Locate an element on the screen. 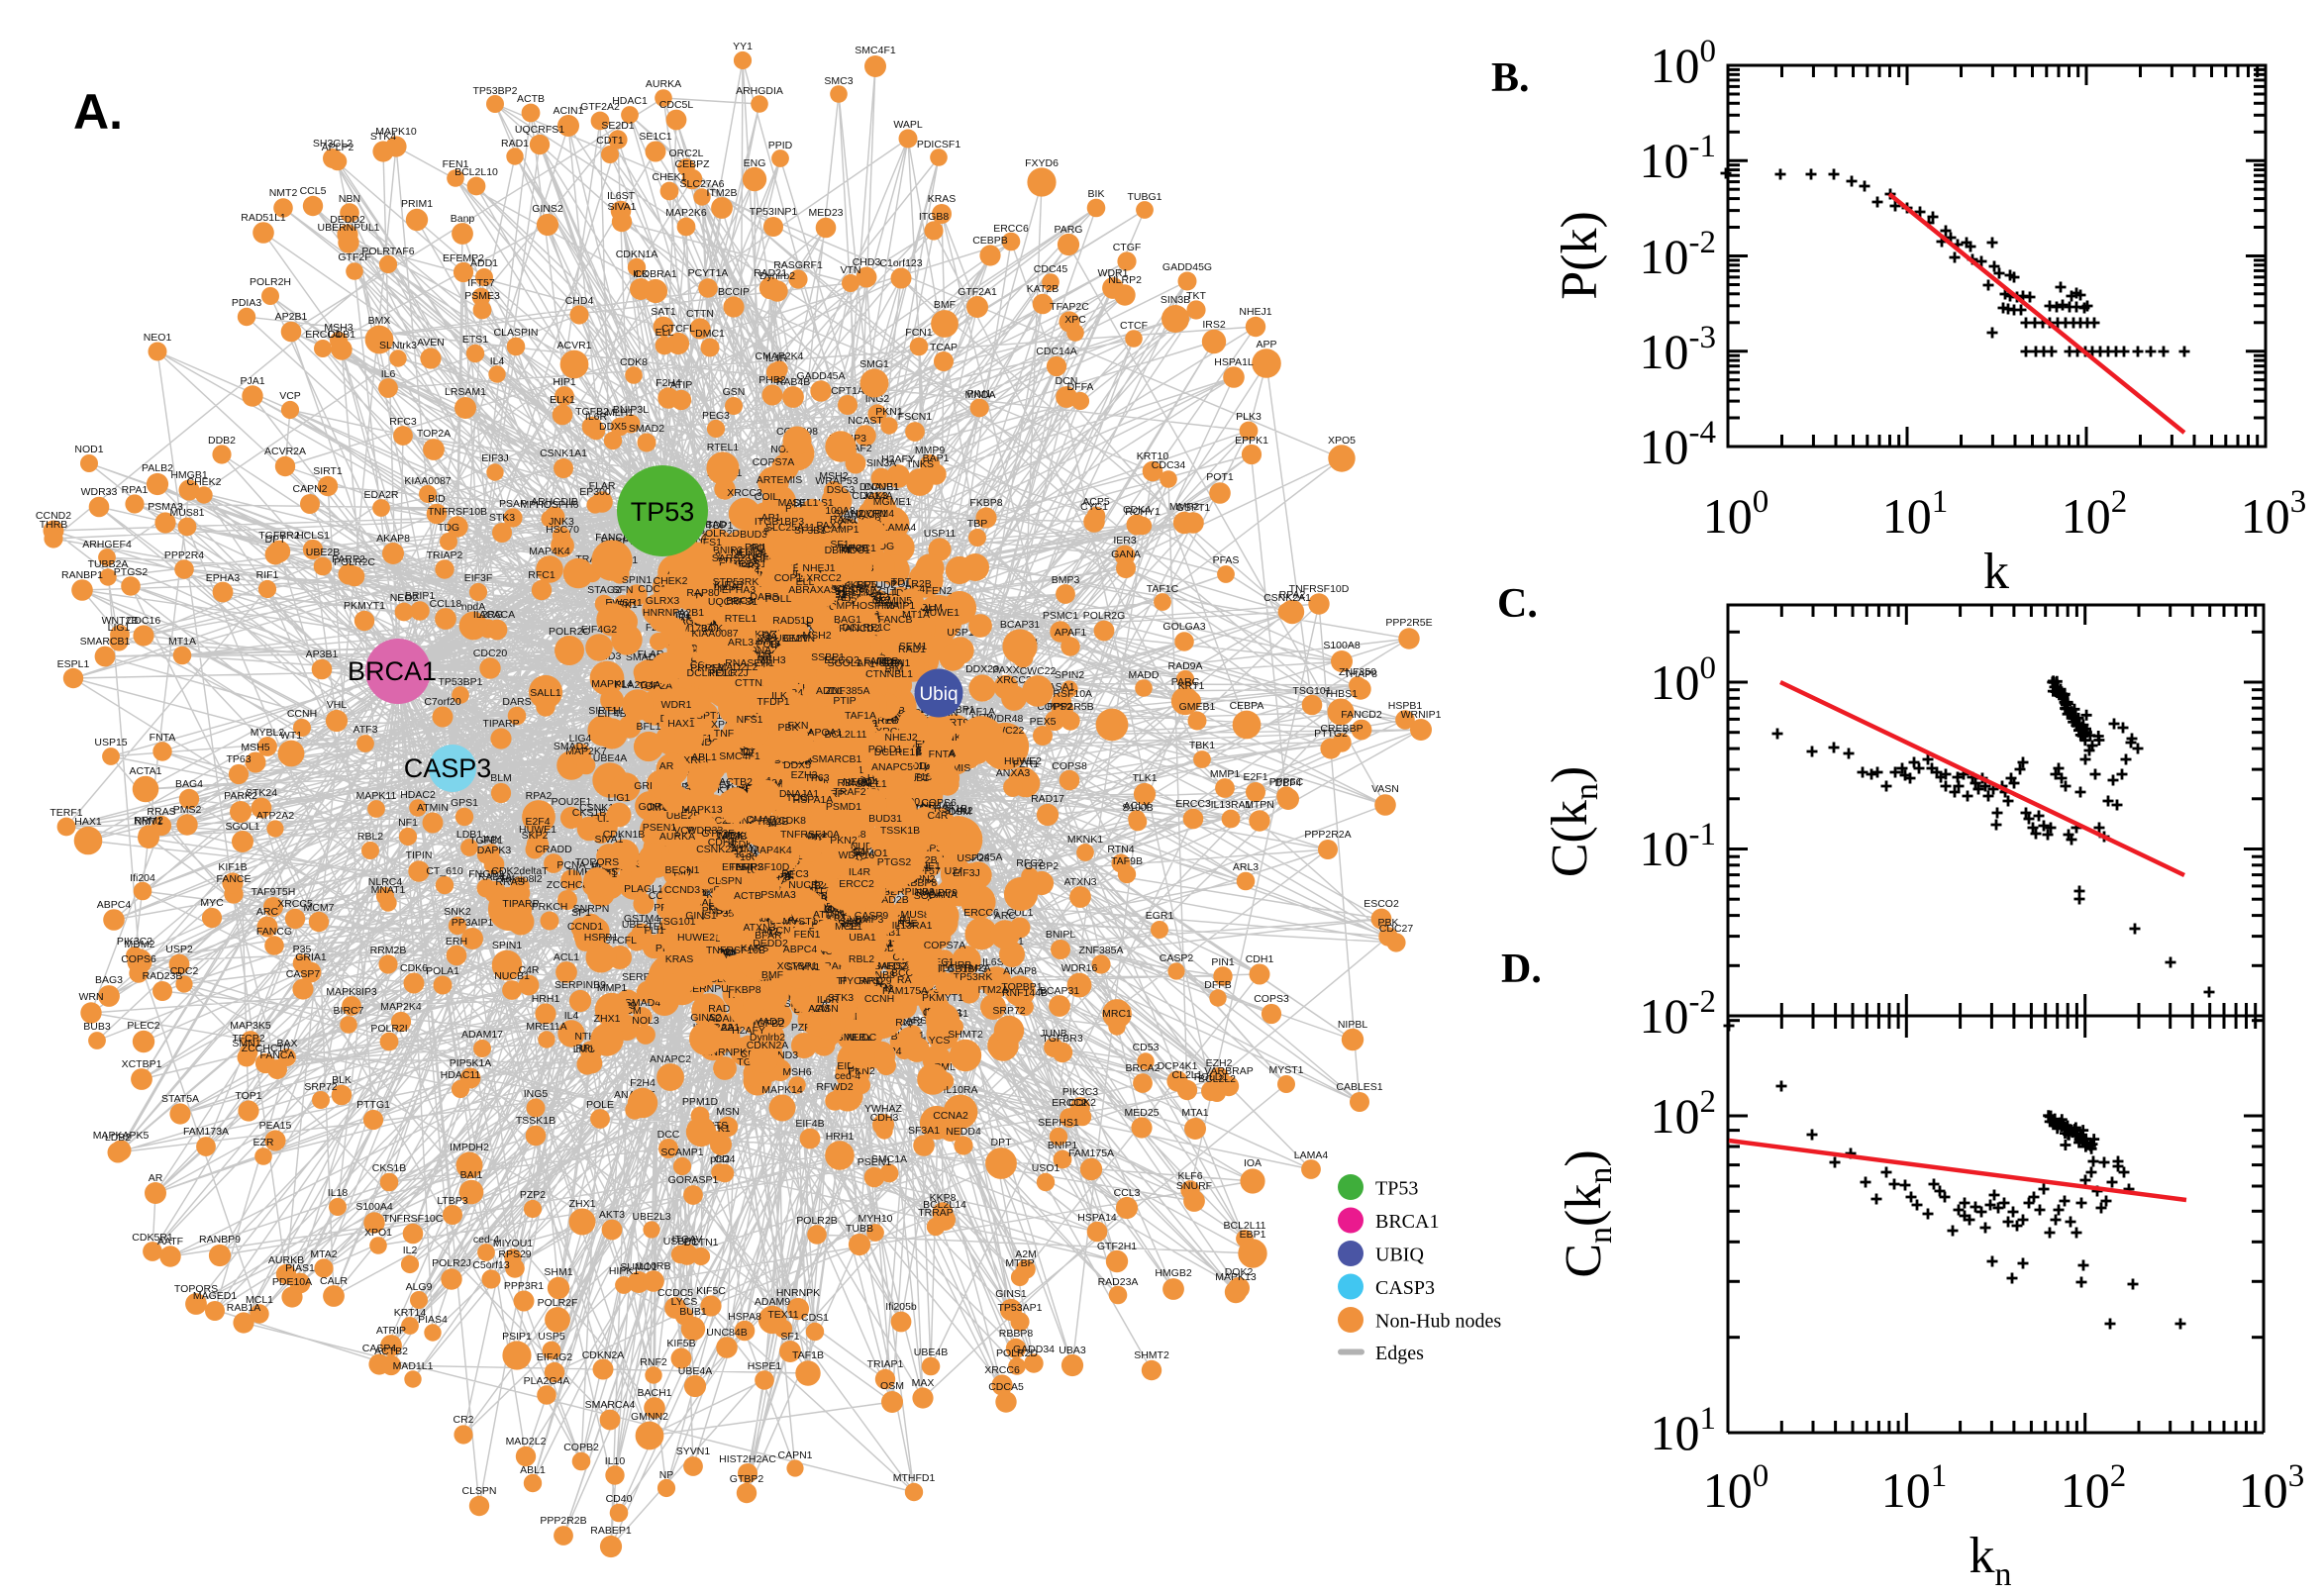 This screenshot has width=2323, height=1596. svg-text: C. is located at coordinates (1518, 604).